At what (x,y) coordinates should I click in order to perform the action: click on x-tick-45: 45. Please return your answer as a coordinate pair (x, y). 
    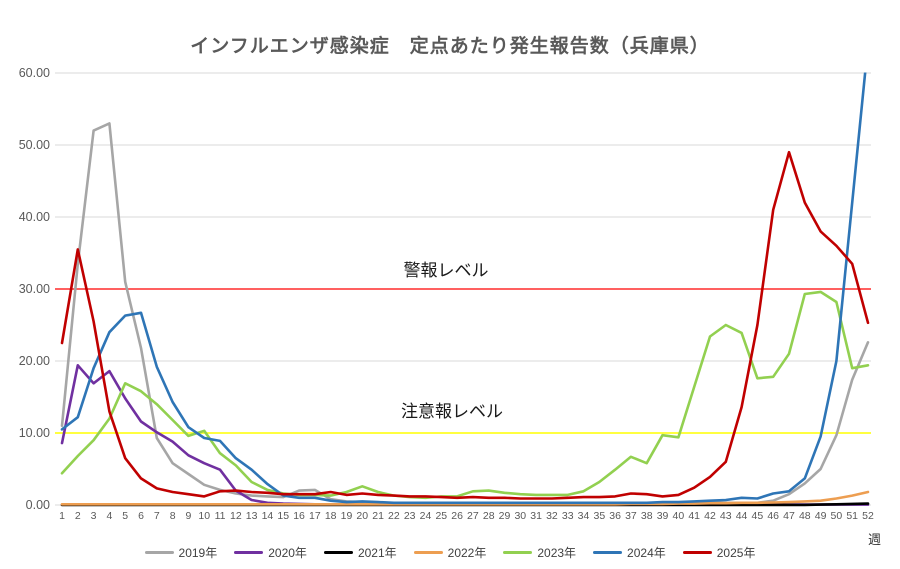
    Looking at the image, I should click on (757, 516).